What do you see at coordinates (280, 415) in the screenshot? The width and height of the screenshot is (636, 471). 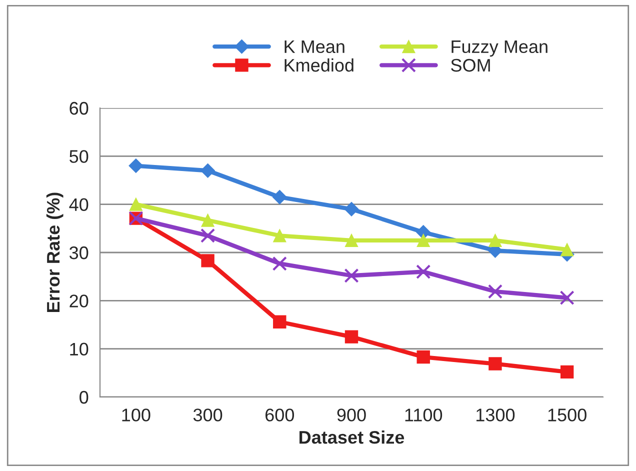 I see `x-tick-label: 600` at bounding box center [280, 415].